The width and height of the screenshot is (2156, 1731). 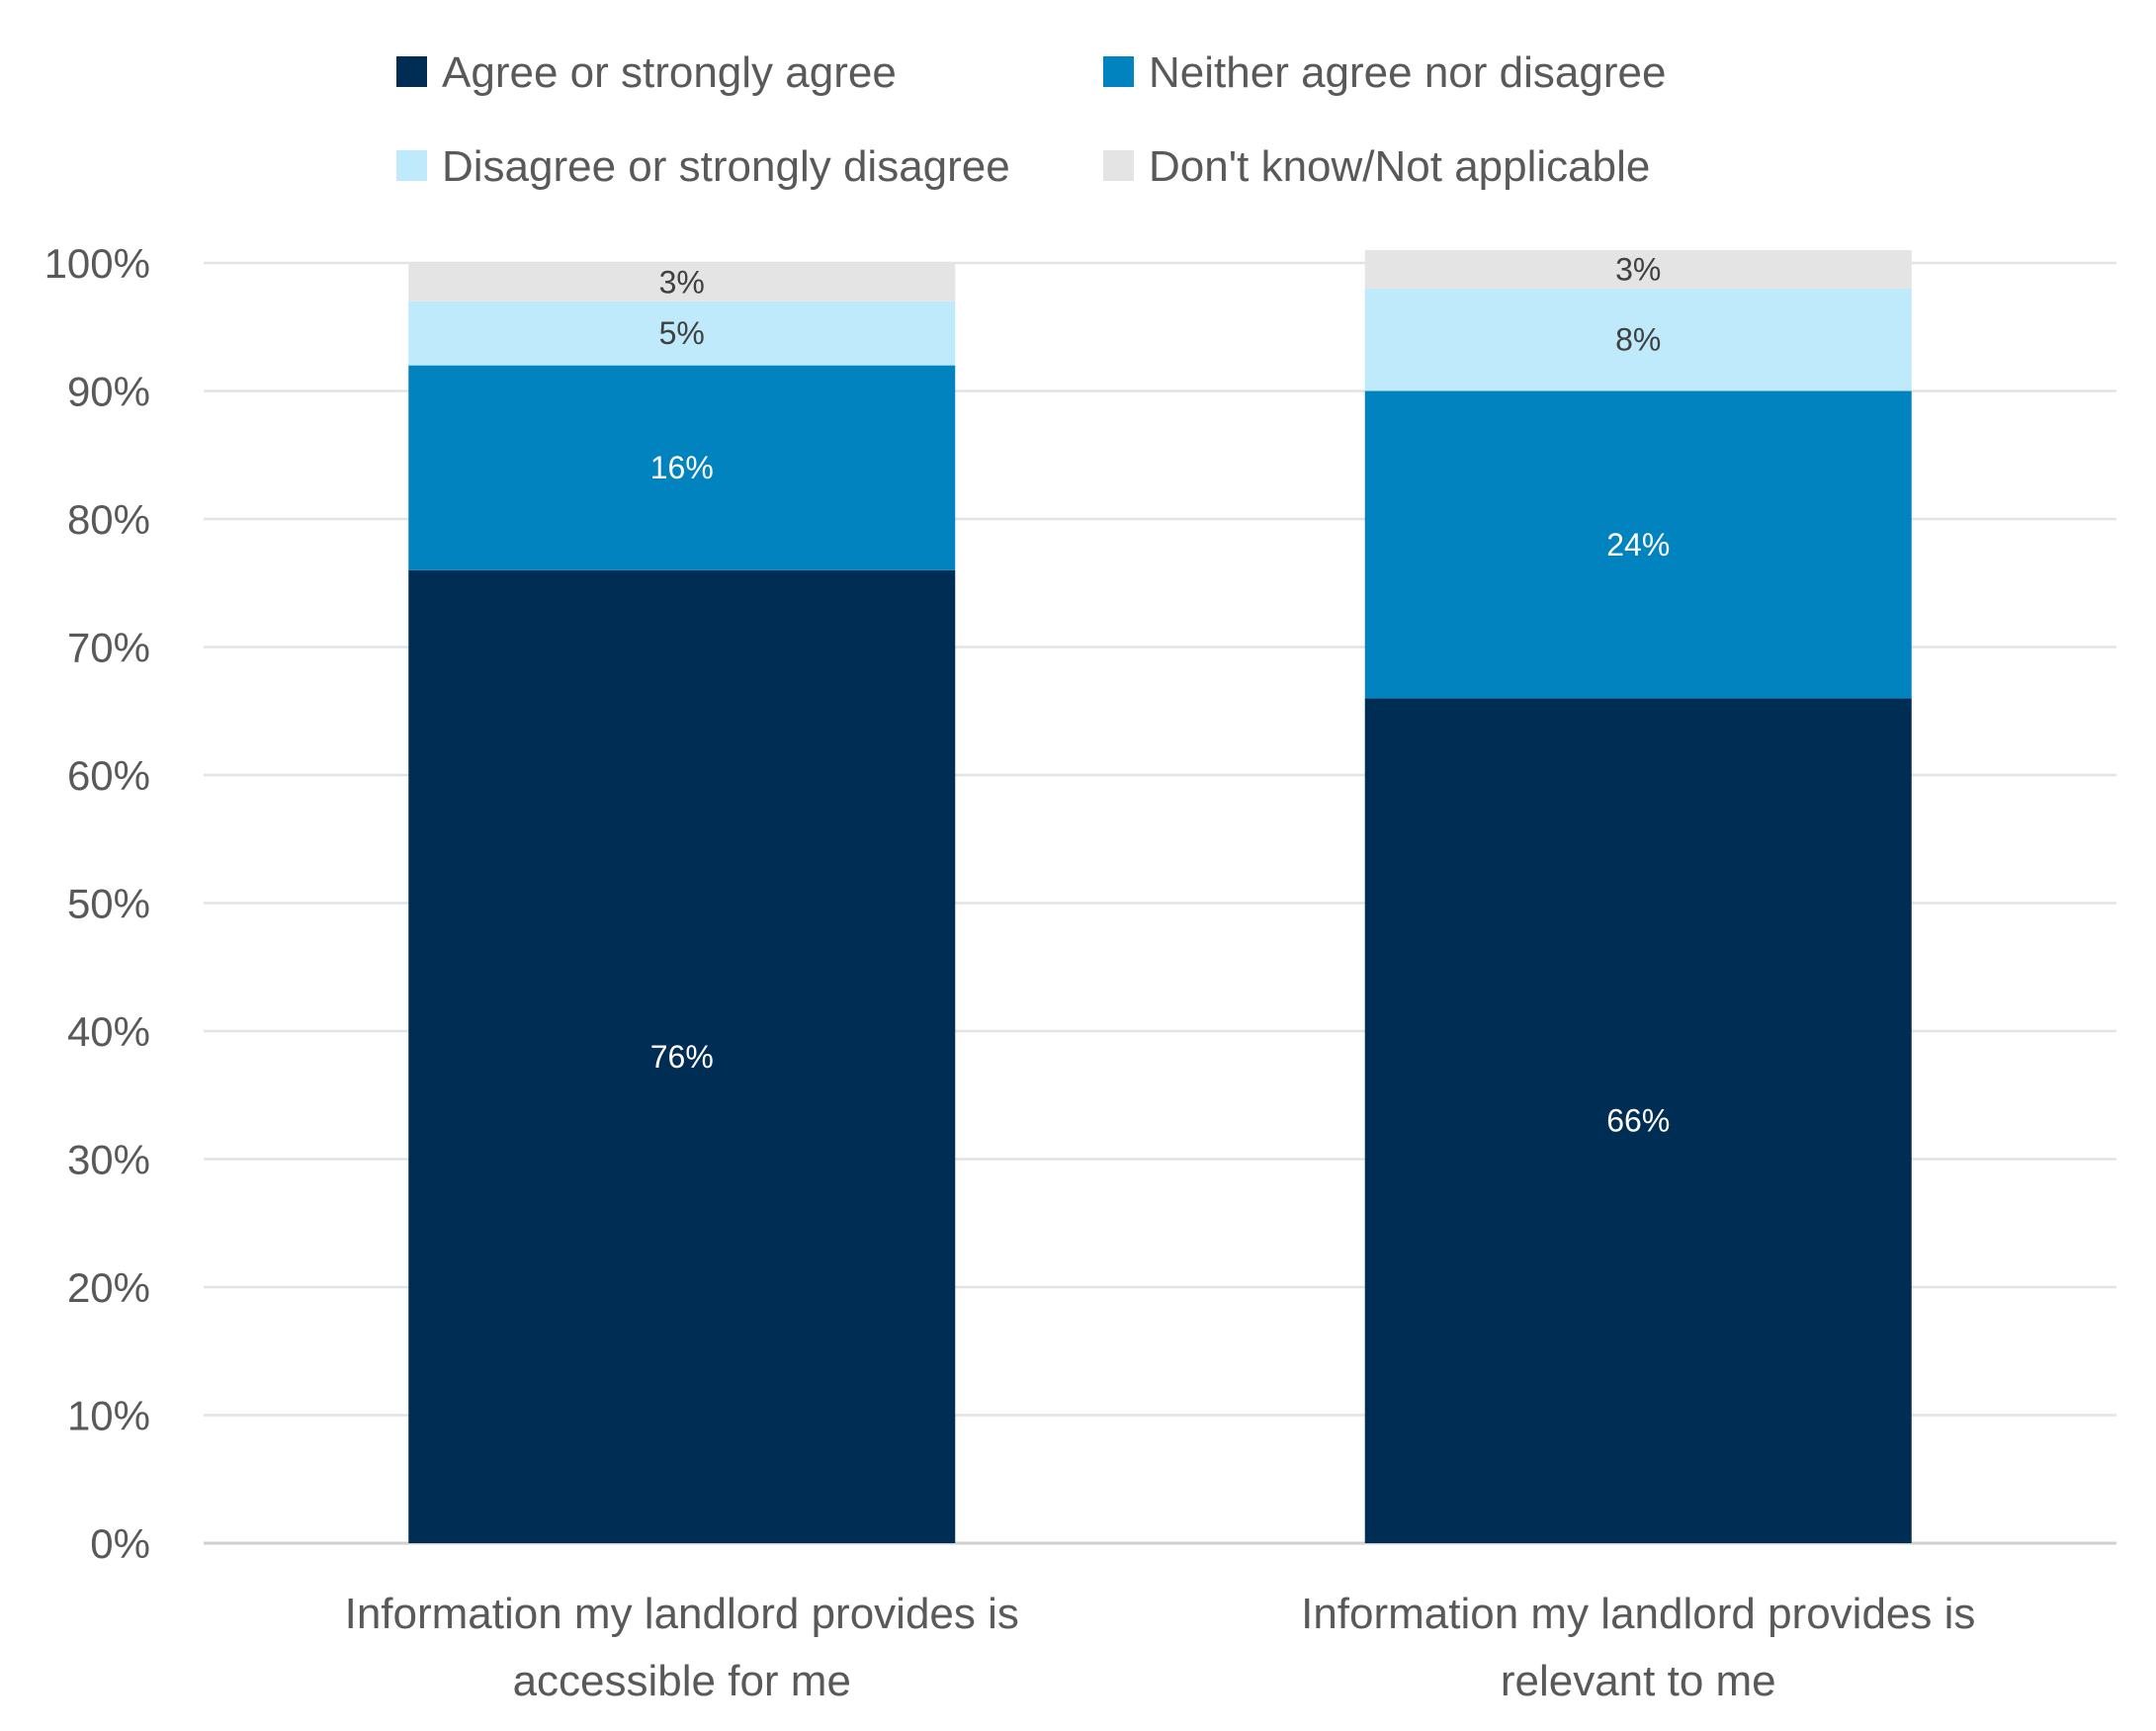 I want to click on y-tick-label: 20%, so click(x=108, y=1287).